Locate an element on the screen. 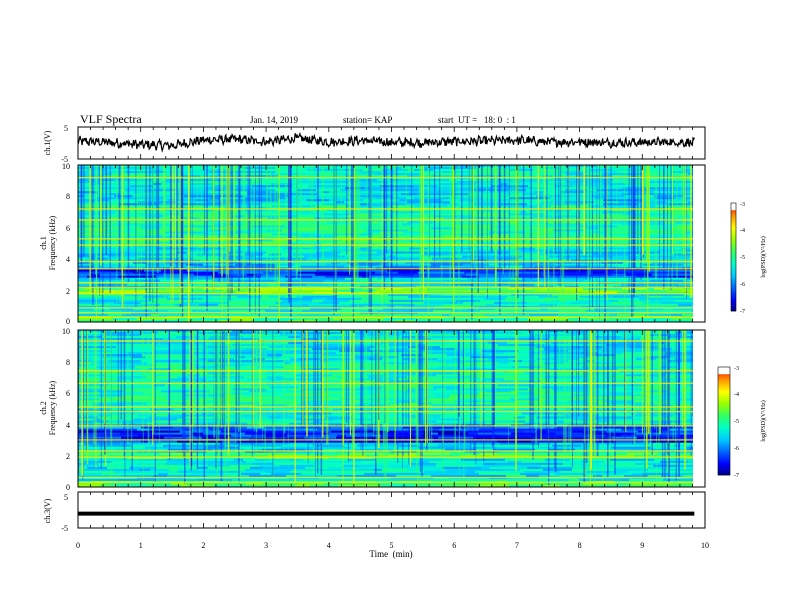  time-tick-label: 9 is located at coordinates (642, 545).